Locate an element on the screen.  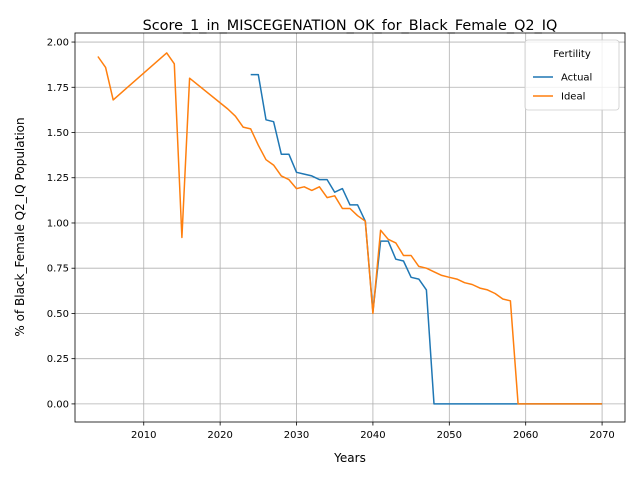
x-tick-label: 2040 is located at coordinates (372, 435).